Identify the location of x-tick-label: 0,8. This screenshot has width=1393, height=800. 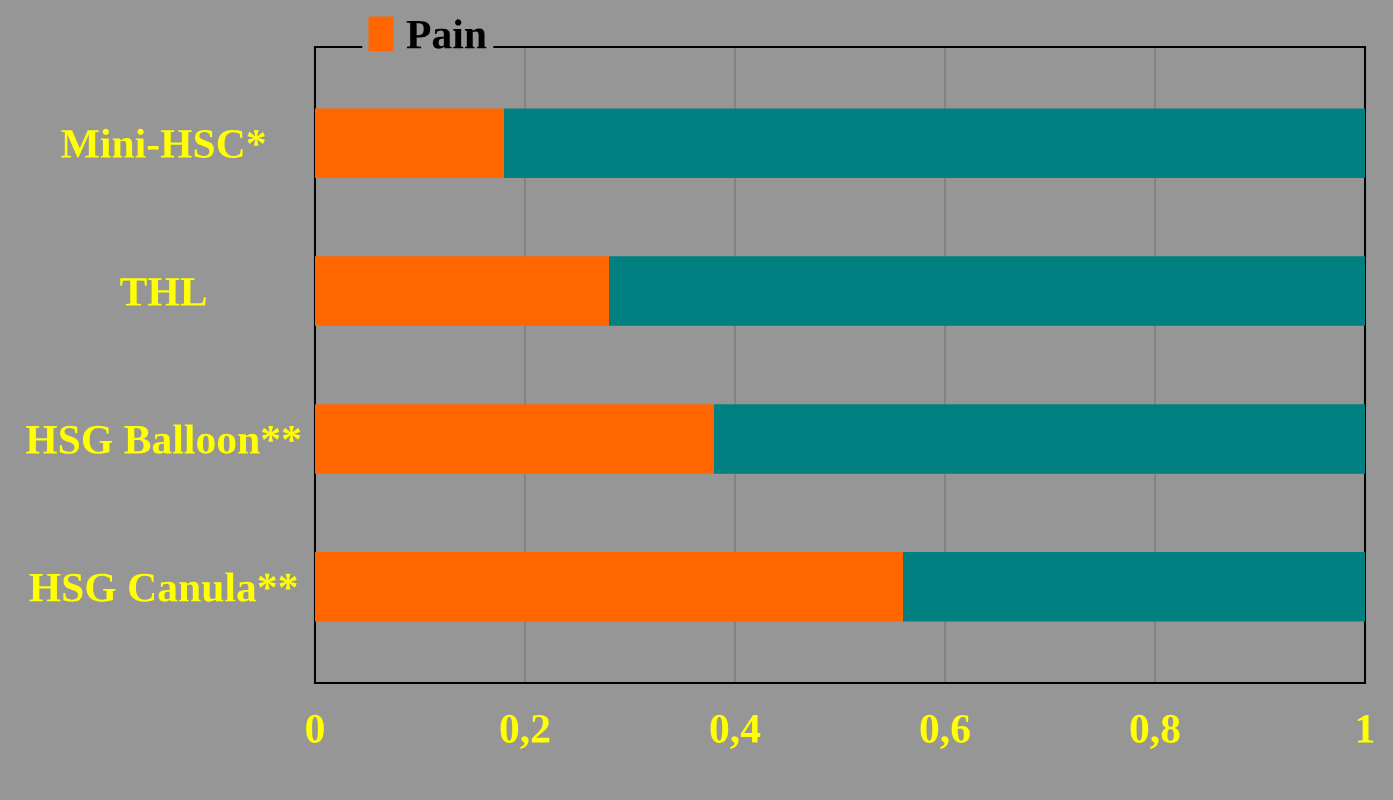
(1155, 731).